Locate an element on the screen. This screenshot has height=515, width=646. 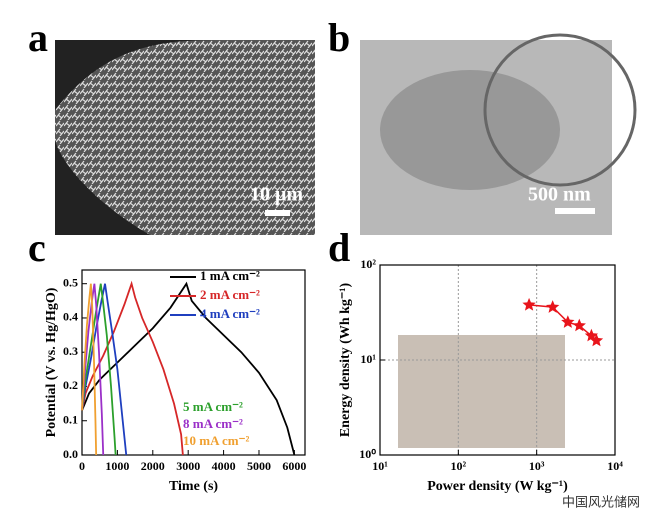
tem-grid is located at coordinates (560, 110).